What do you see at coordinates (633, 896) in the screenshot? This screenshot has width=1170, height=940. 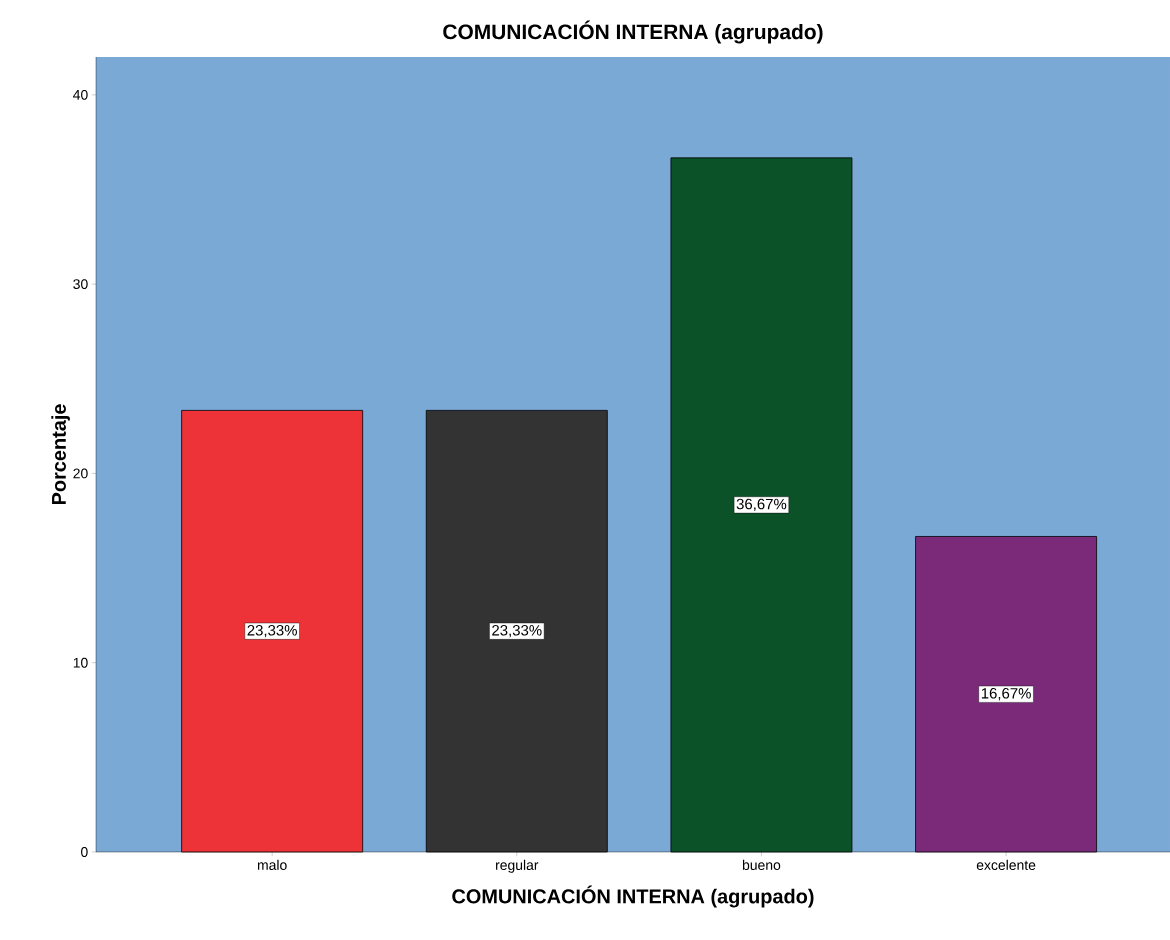 I see `x-axis-title: COMUNICACIÓN INTERNA (agrupado)` at bounding box center [633, 896].